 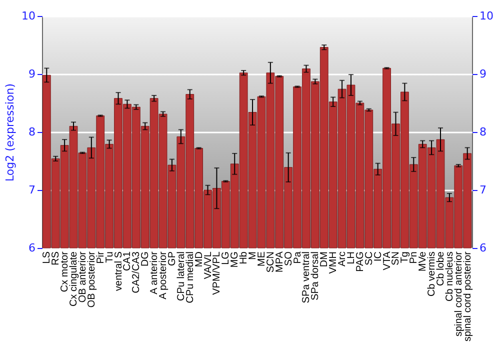 What do you see at coordinates (487, 16) in the screenshot?
I see `y2-tick-label: 10` at bounding box center [487, 16].